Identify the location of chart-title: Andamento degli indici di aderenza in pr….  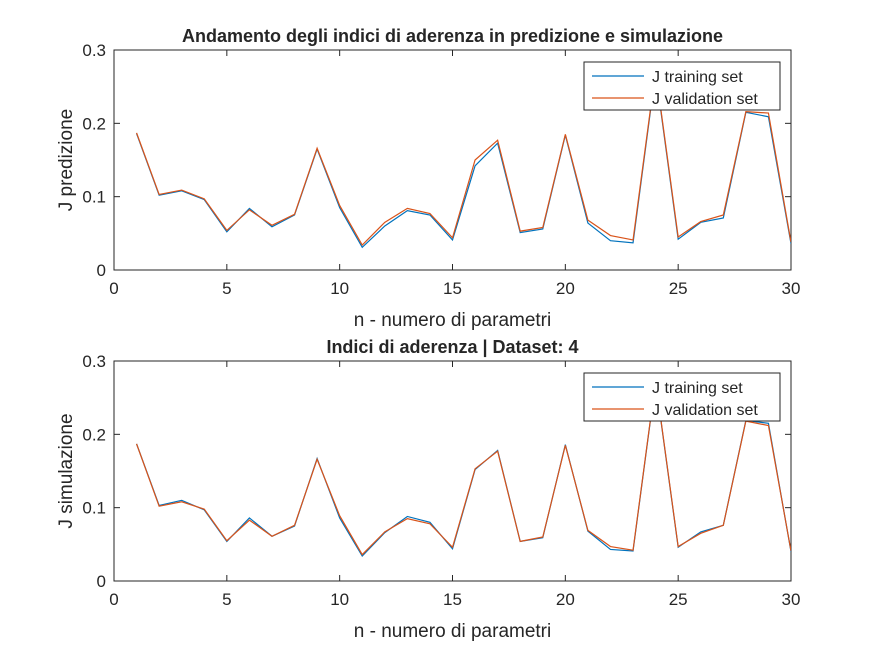
(452, 36).